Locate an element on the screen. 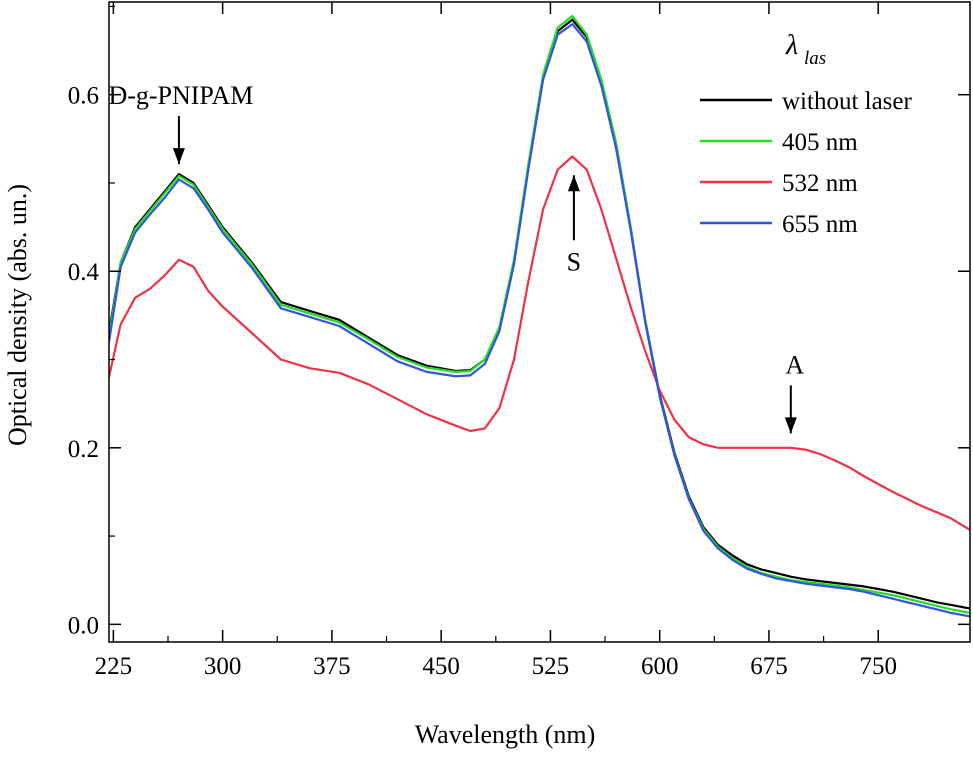 Image resolution: width=973 pixels, height=758 pixels. legend-title-lambda: λ is located at coordinates (791, 45).